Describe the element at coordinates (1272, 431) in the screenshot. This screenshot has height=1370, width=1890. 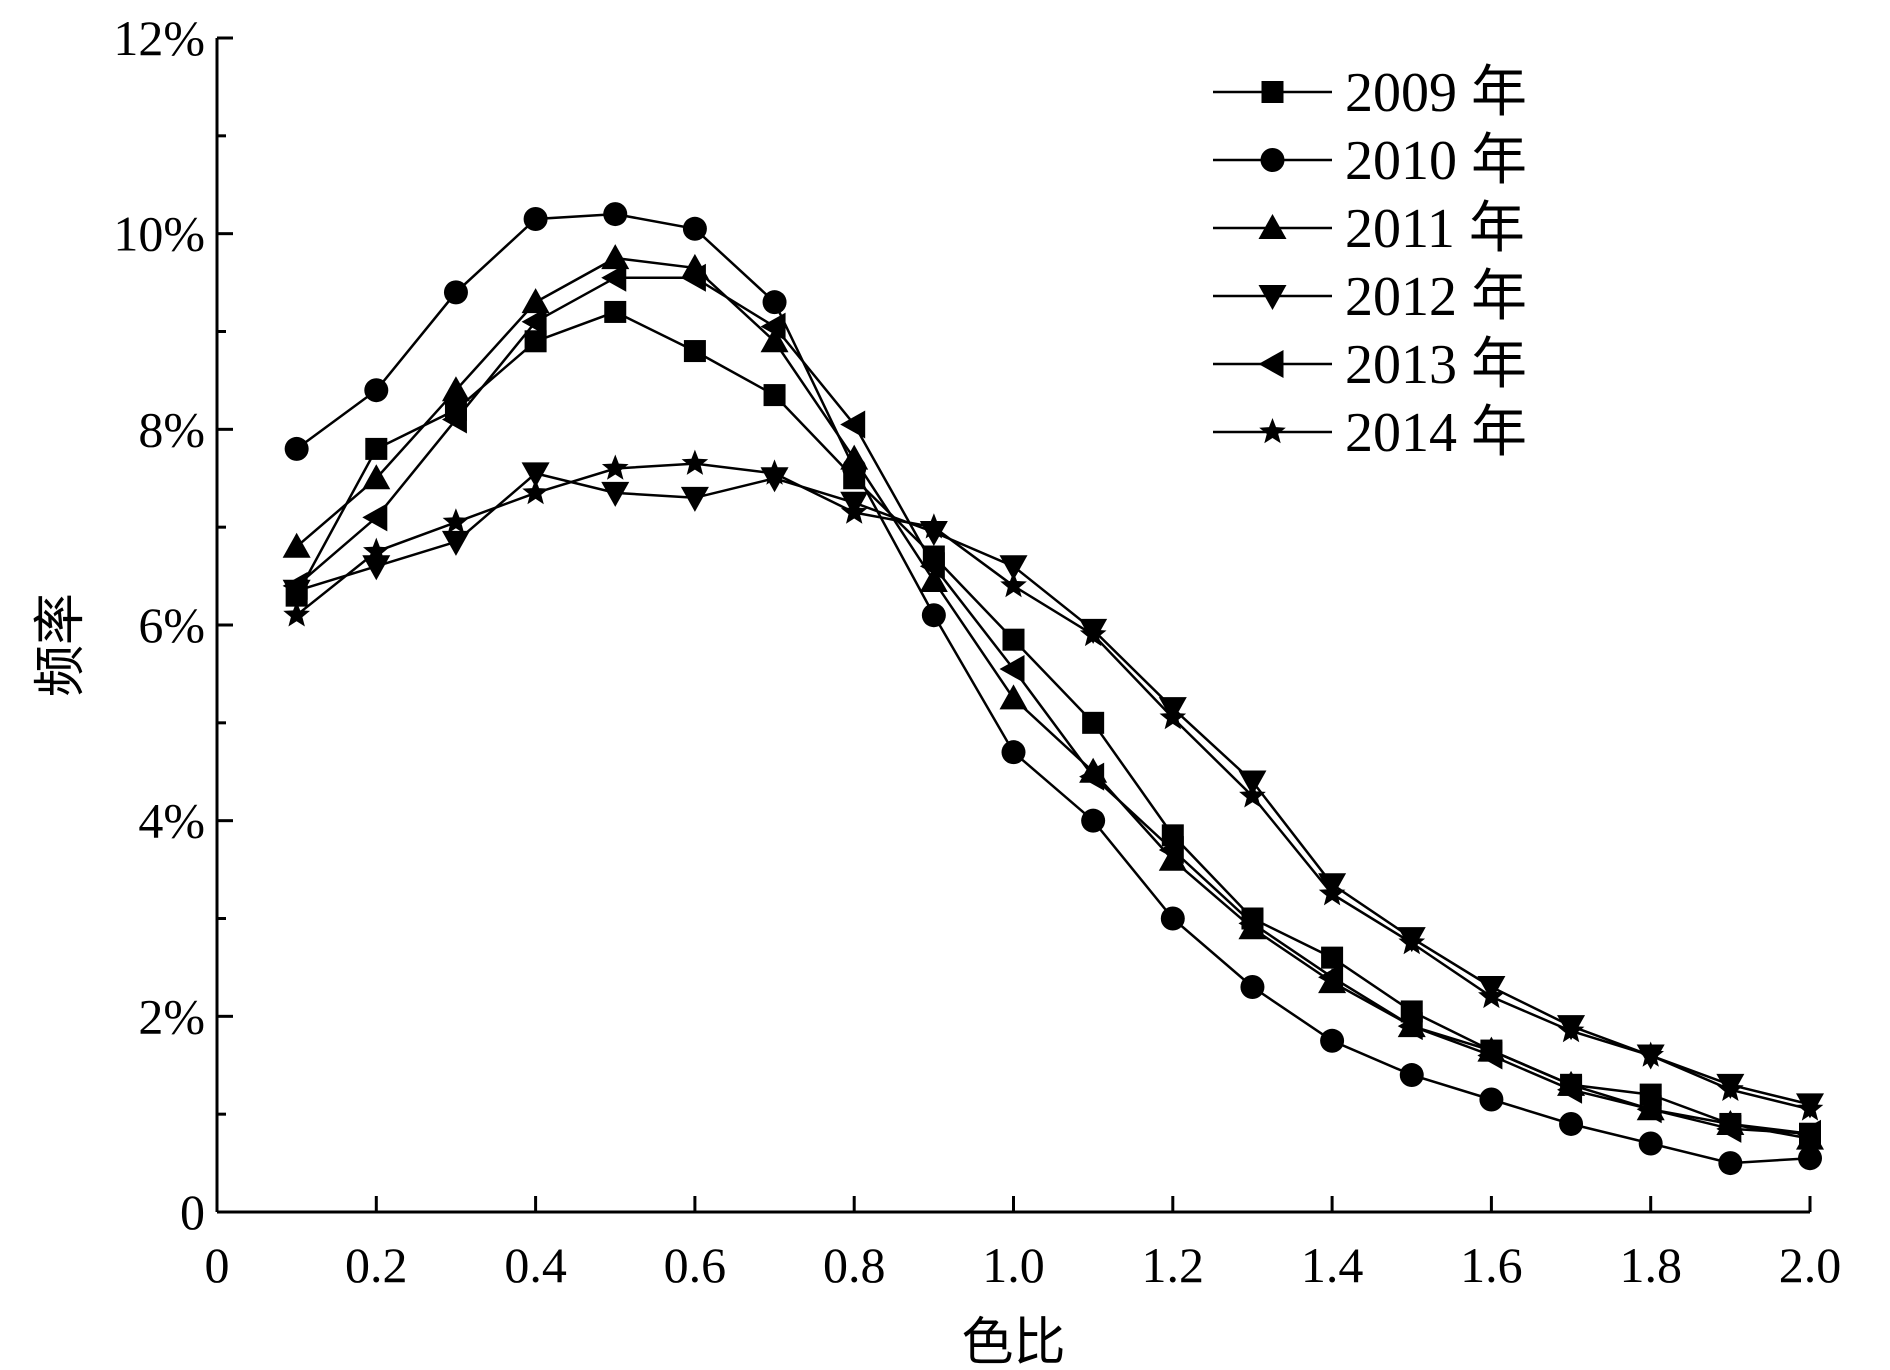
I see `legend-marker-star` at that location.